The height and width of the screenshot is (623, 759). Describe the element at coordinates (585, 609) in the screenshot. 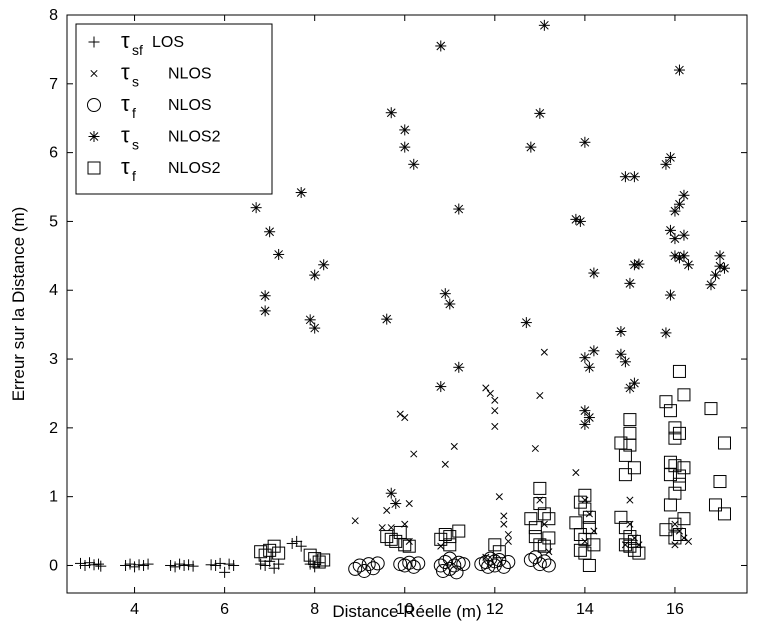

I see `x-tick-label: 14` at that location.